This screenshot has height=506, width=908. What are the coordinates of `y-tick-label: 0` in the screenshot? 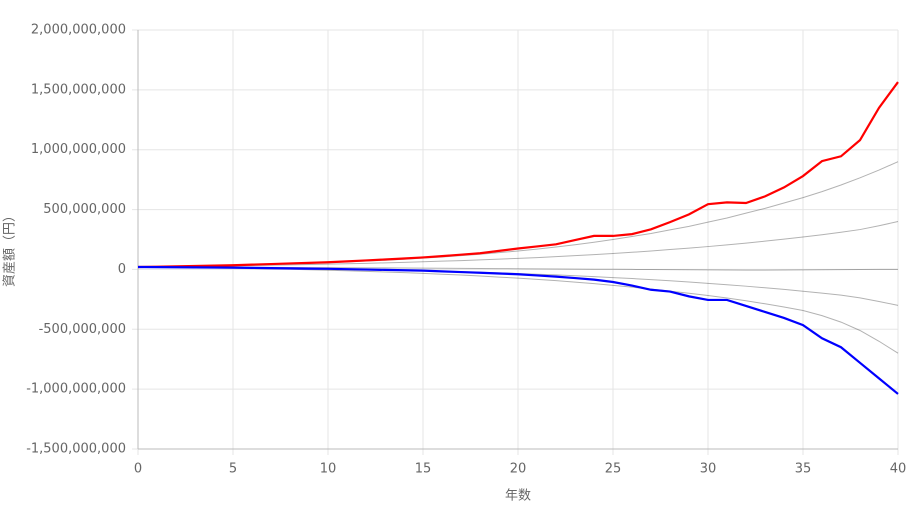 It's located at (122, 269).